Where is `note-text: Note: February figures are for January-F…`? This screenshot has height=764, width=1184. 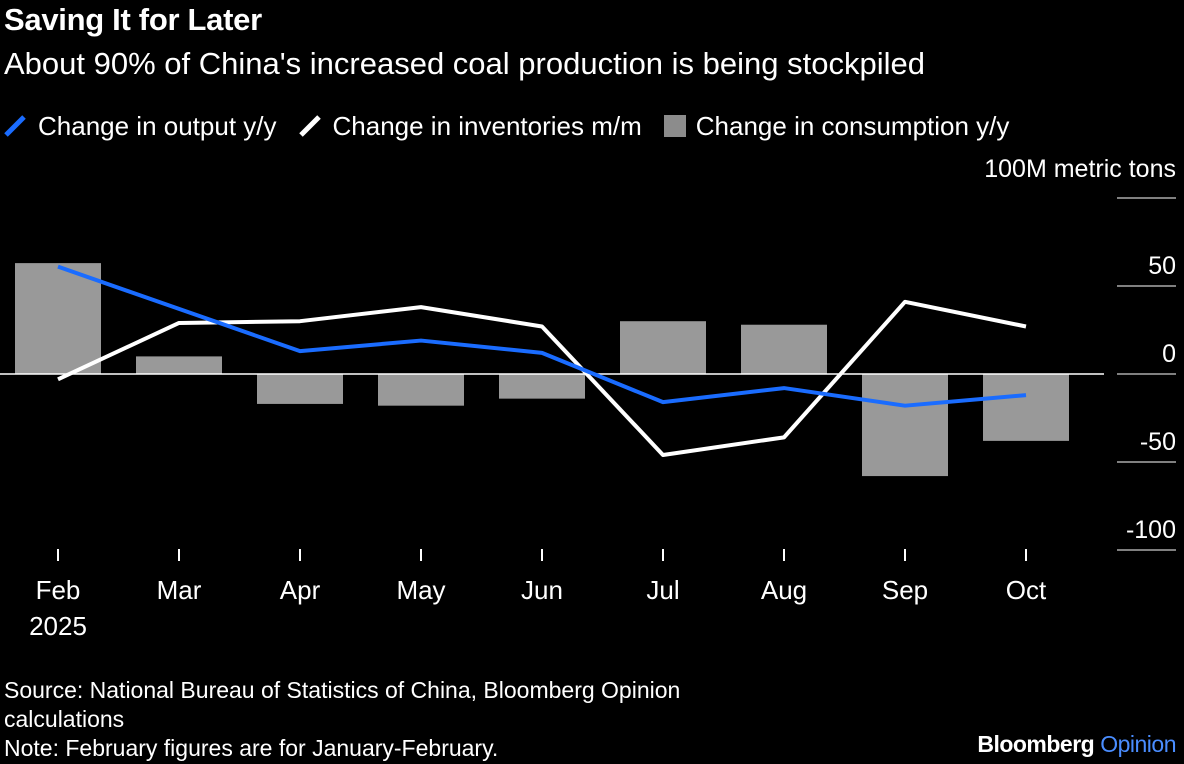 note-text: Note: February figures are for January-F… is located at coordinates (251, 748).